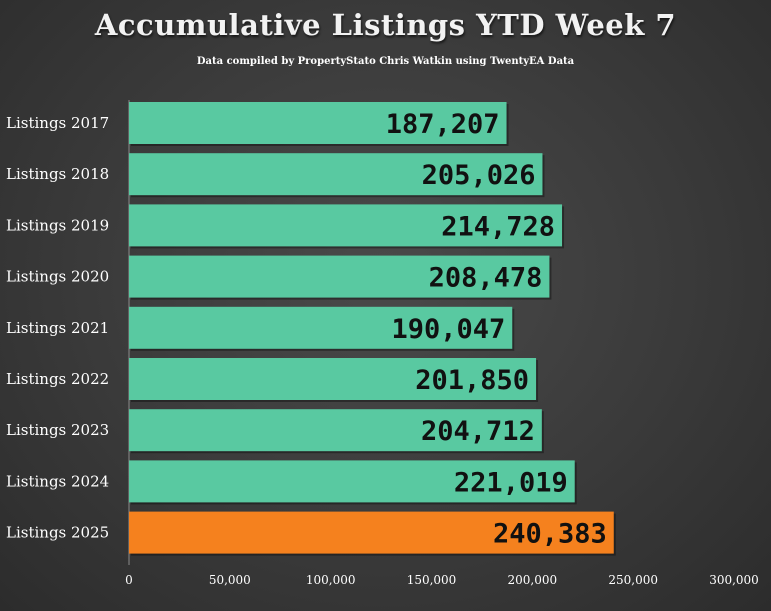  I want to click on category-label: Listings 2023, so click(57, 430).